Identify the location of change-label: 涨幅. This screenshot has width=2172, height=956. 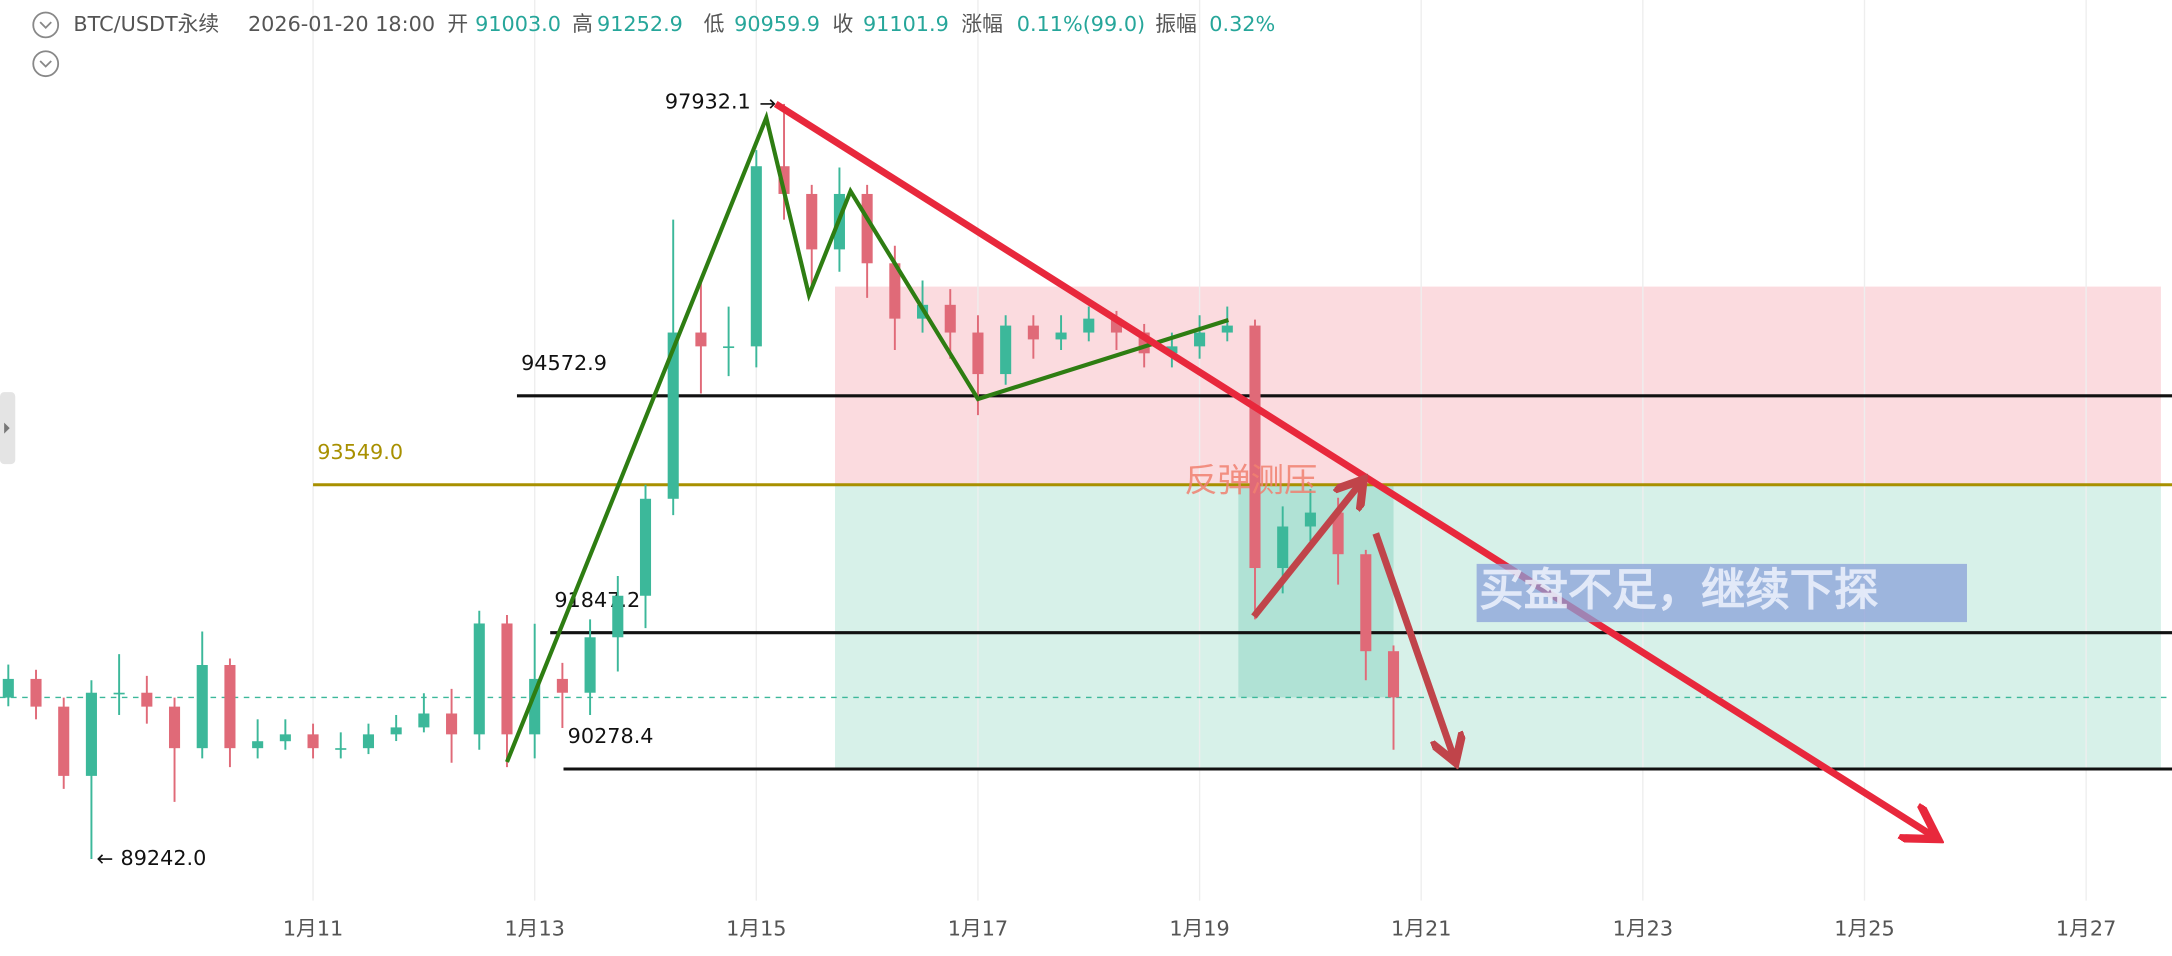
(982, 24).